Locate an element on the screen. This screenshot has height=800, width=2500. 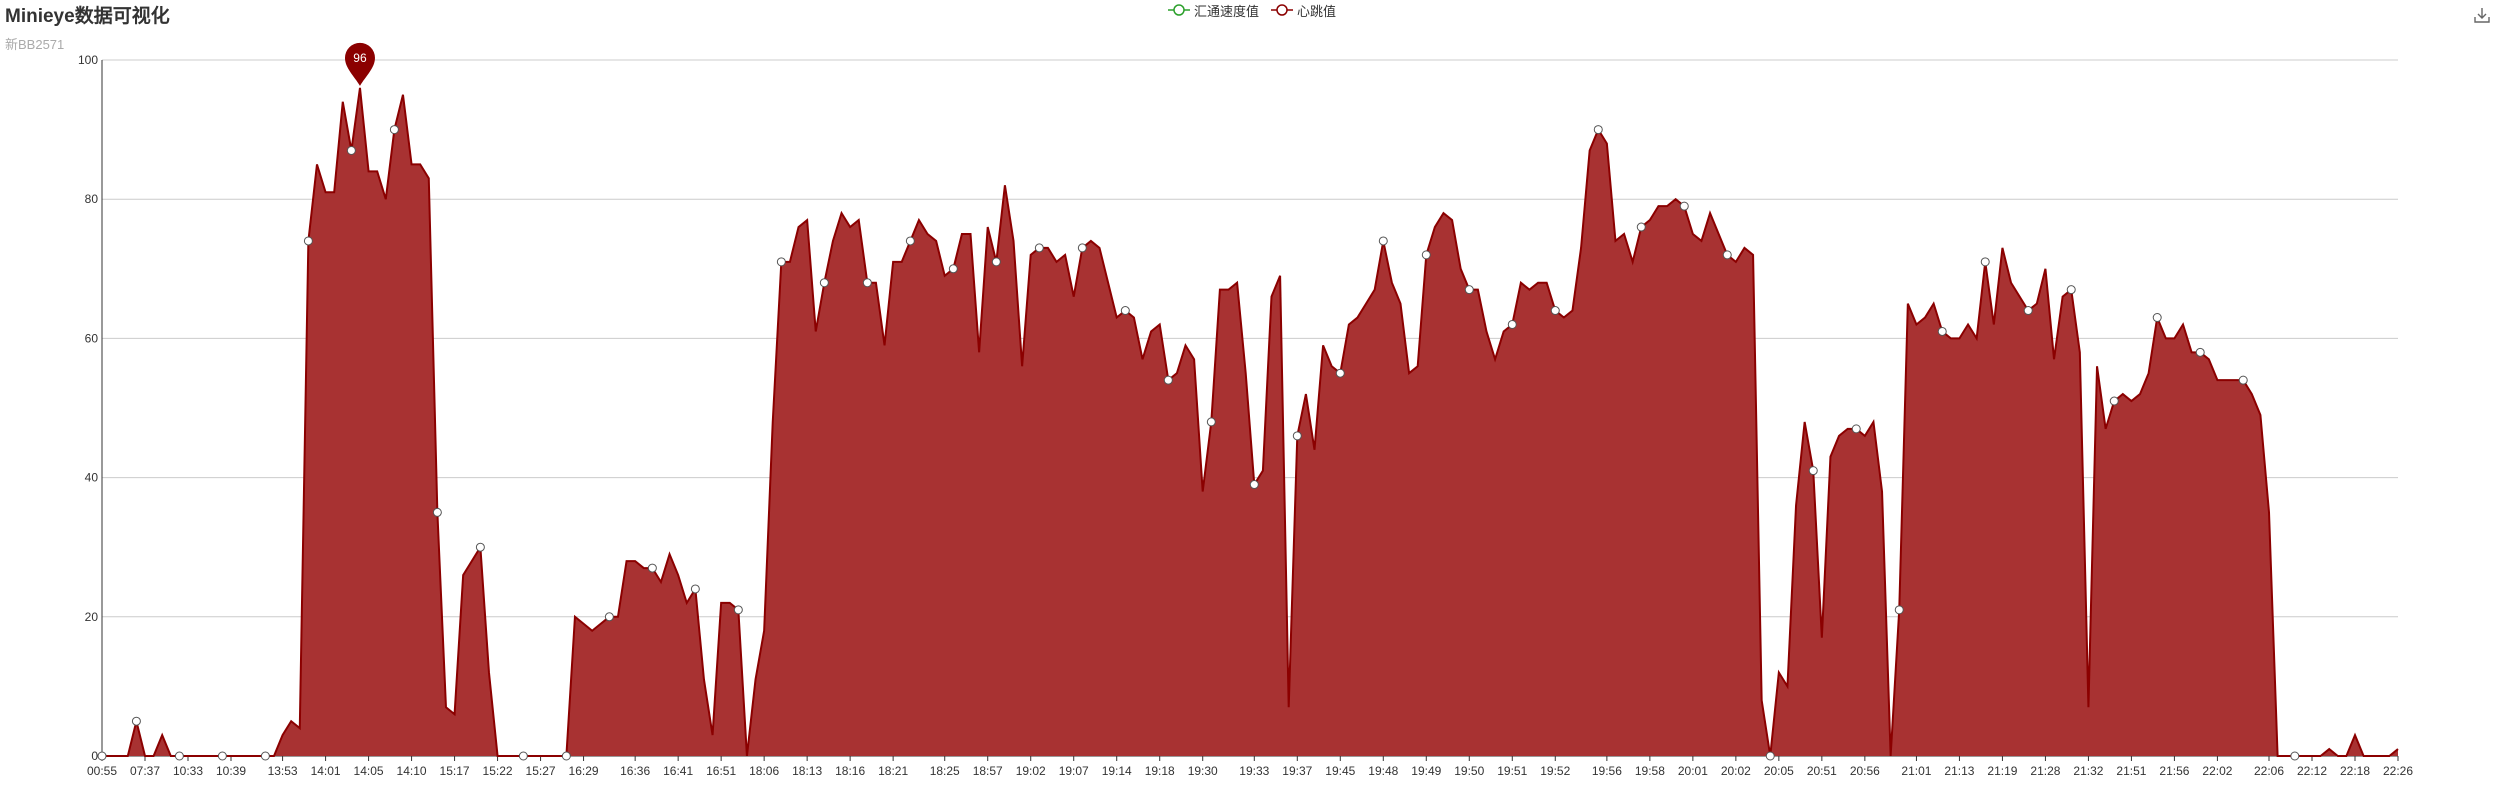
download-icon is located at coordinates (2482, 15).